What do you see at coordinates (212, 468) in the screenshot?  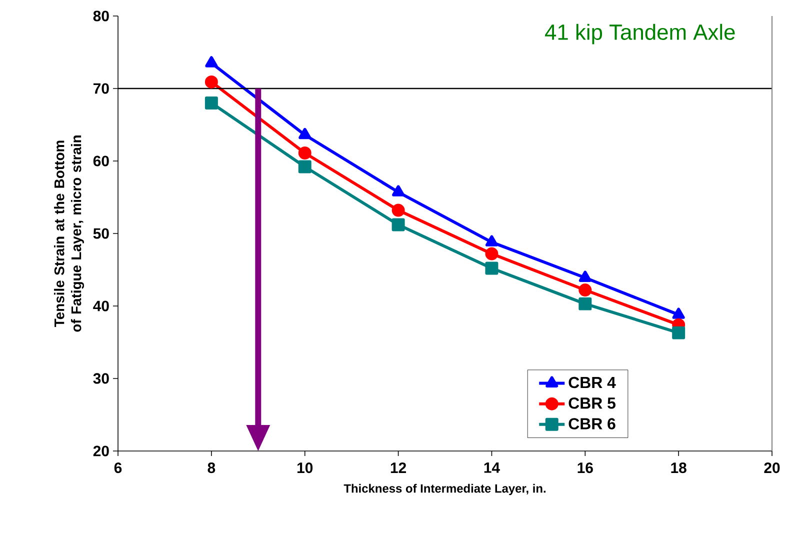 I see `x-tick-label: 8` at bounding box center [212, 468].